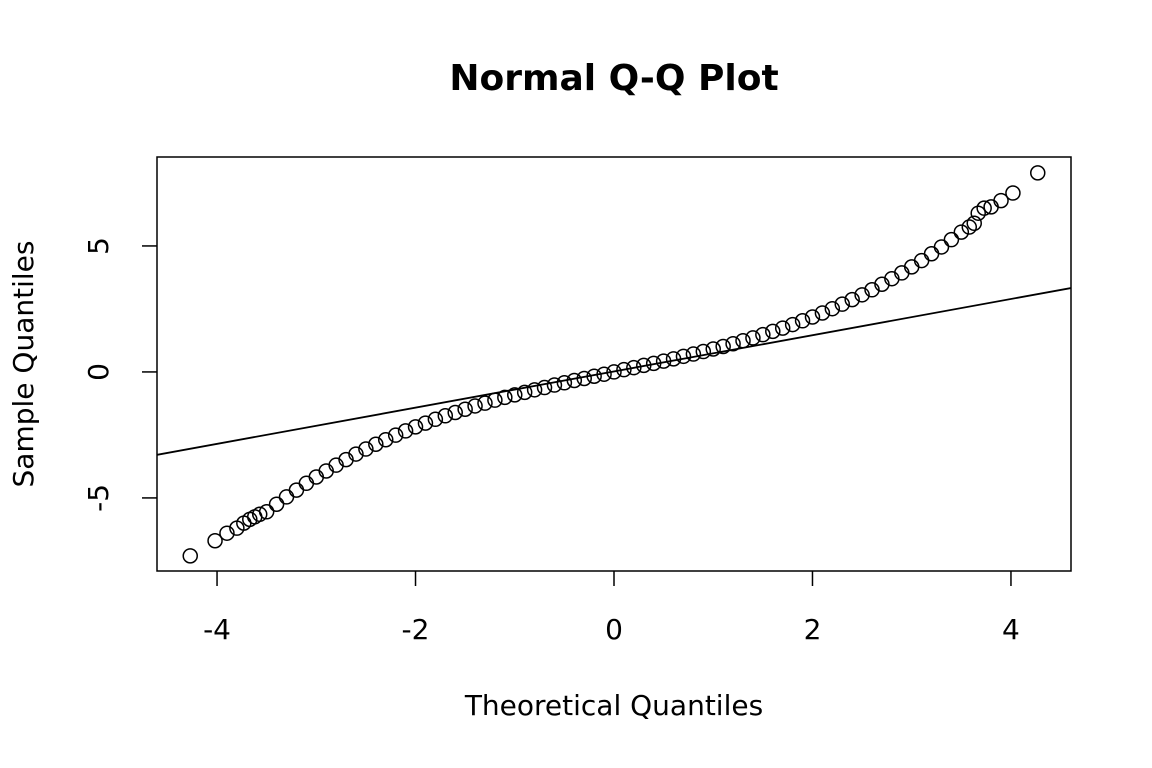  What do you see at coordinates (217, 629) in the screenshot?
I see `x-tick-label: -4` at bounding box center [217, 629].